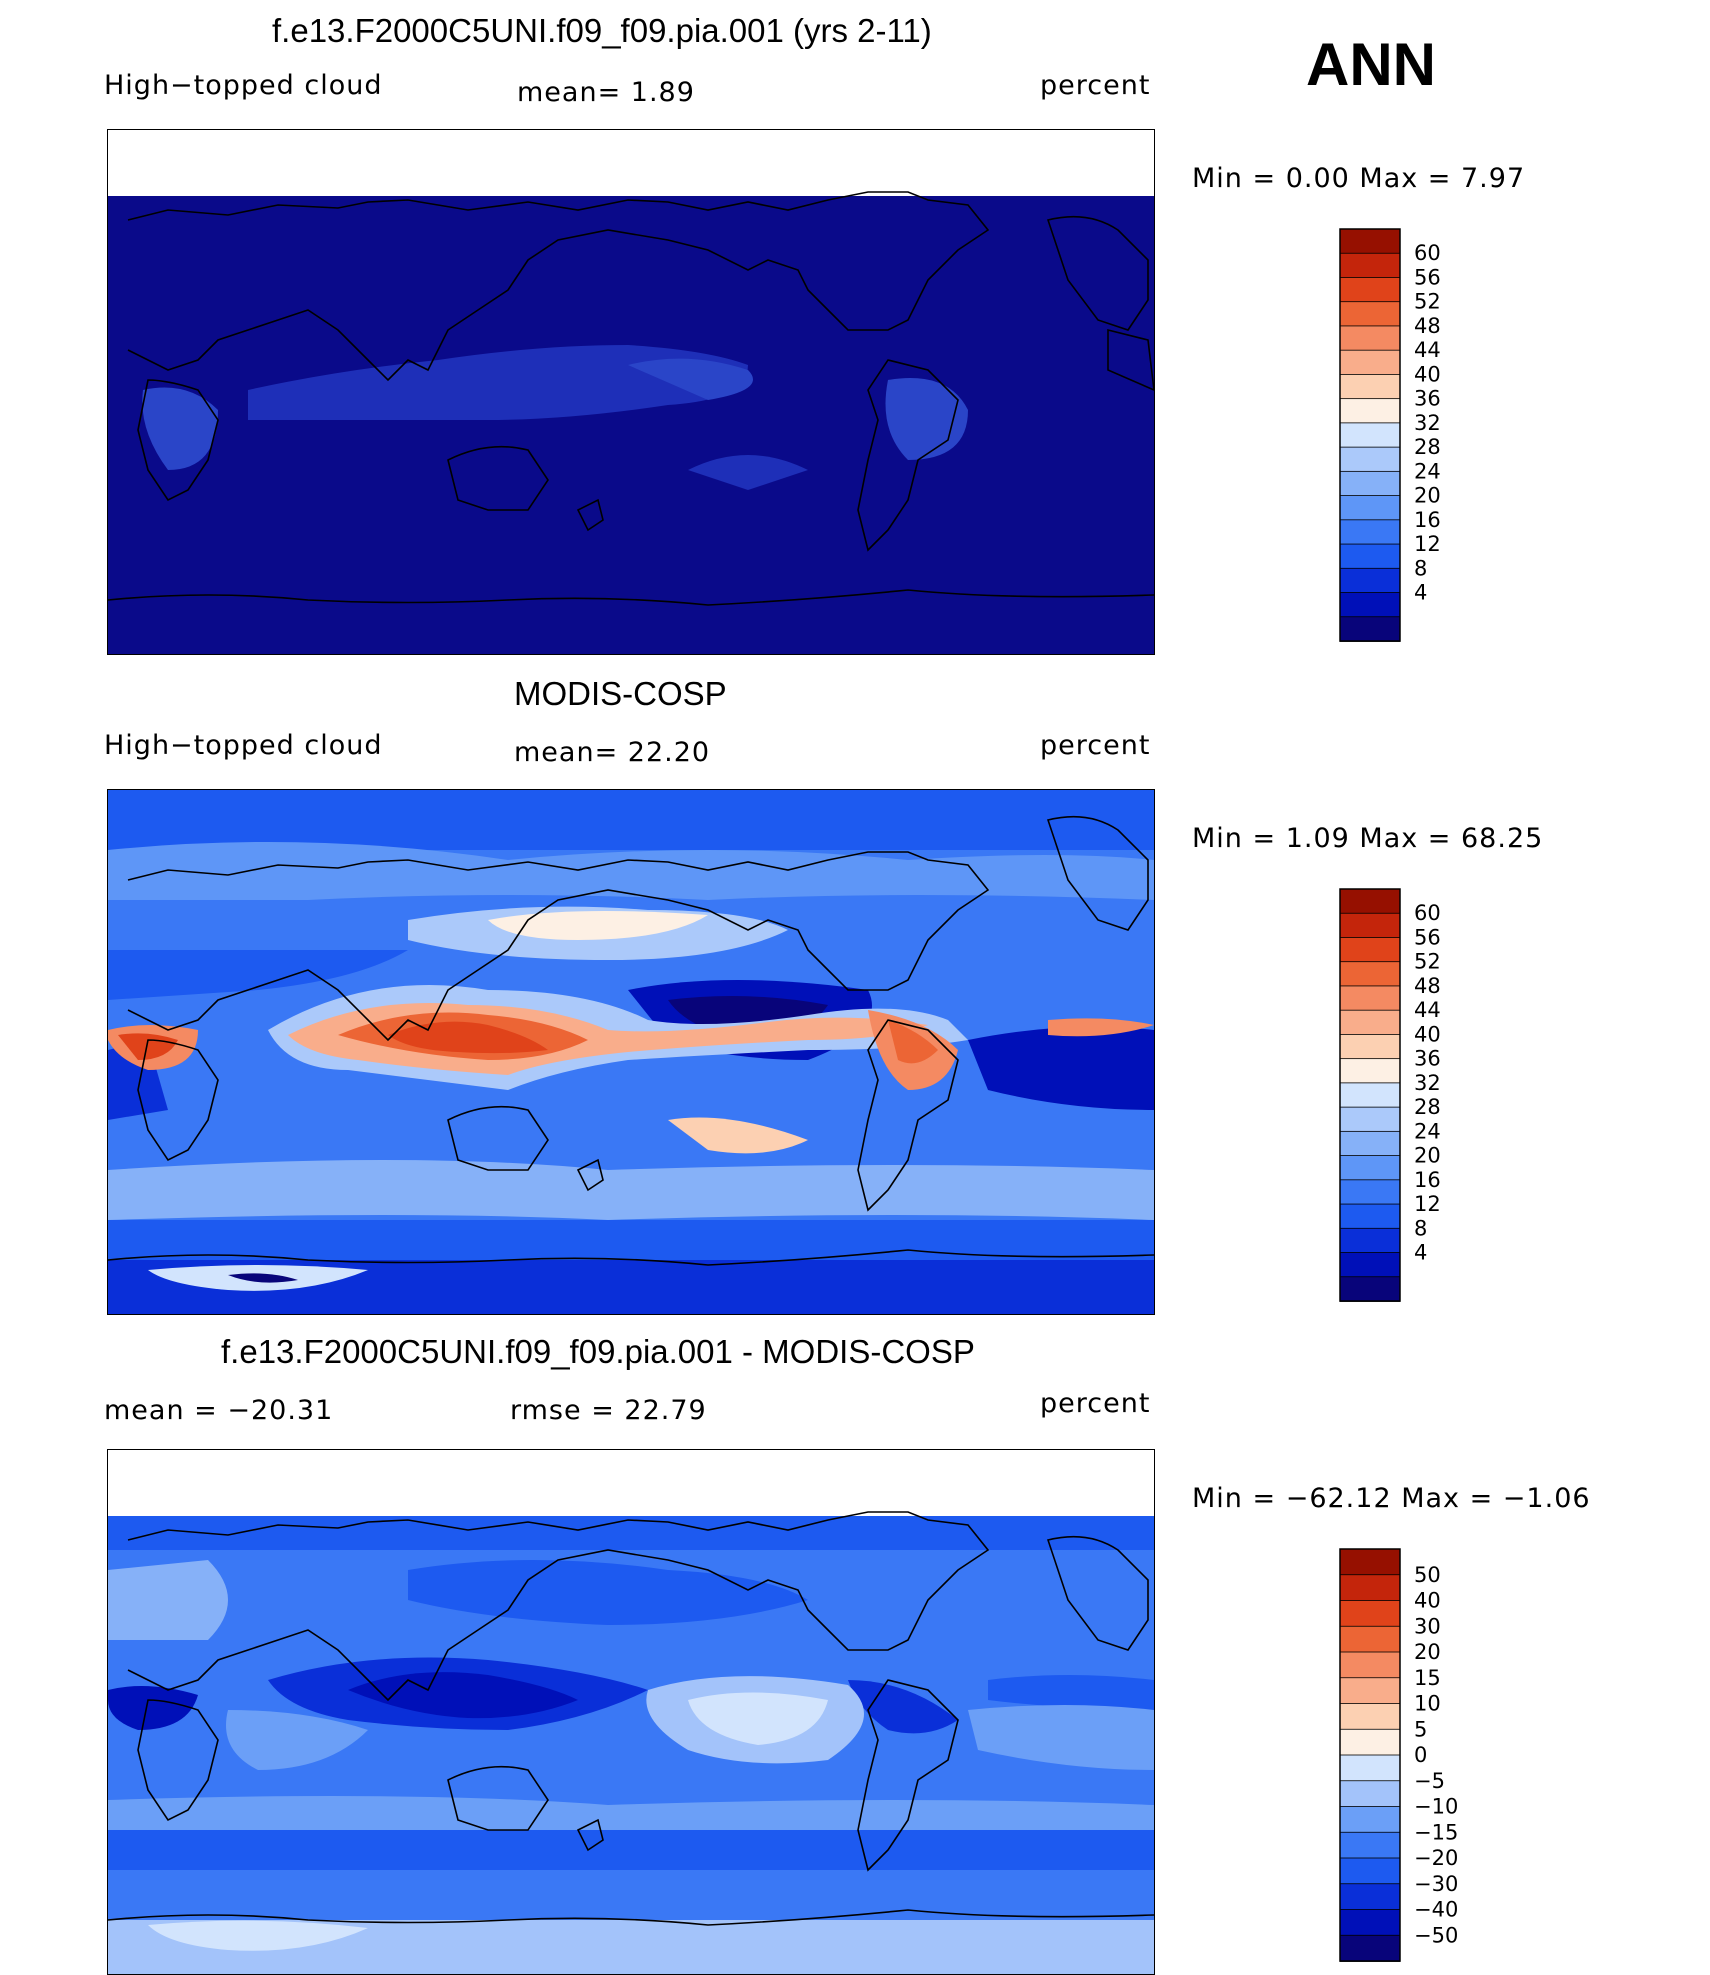 This screenshot has width=1710, height=1975. What do you see at coordinates (612, 752) in the screenshot?
I see `panel2-mean: mean= 22.20` at bounding box center [612, 752].